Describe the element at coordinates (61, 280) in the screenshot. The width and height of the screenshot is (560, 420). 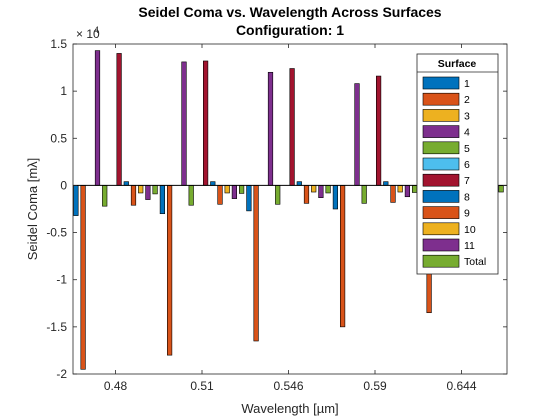
I see `y-tick-label: -1` at that location.